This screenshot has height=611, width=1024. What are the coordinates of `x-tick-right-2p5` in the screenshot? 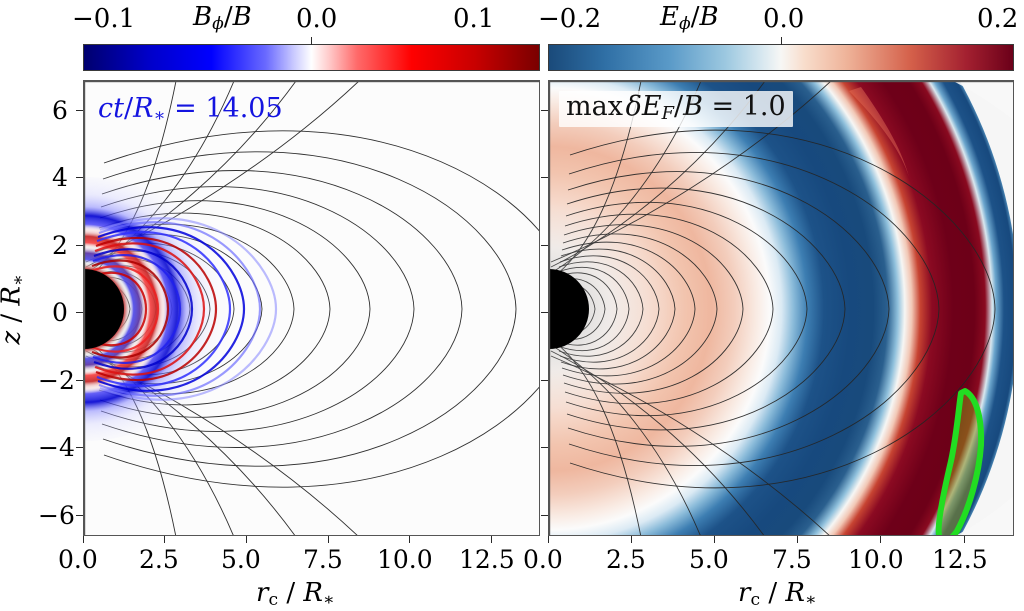 It's located at (632, 539).